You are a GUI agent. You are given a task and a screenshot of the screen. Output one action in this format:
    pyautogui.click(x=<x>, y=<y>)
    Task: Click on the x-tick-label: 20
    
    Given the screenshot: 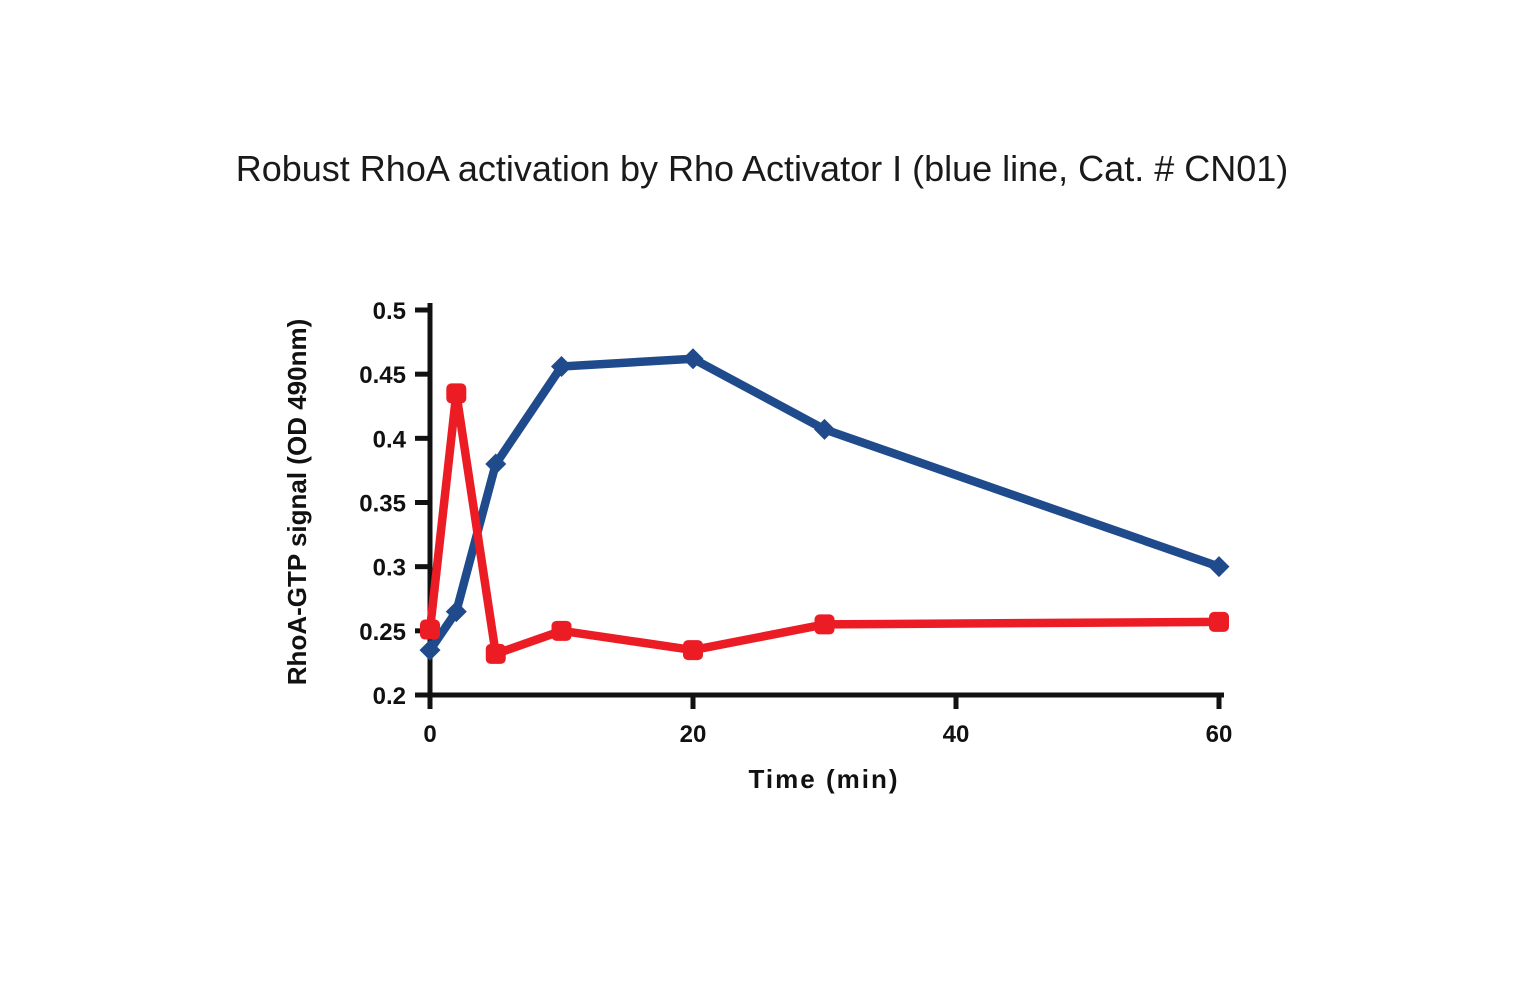 What is the action you would take?
    pyautogui.click(x=693, y=734)
    